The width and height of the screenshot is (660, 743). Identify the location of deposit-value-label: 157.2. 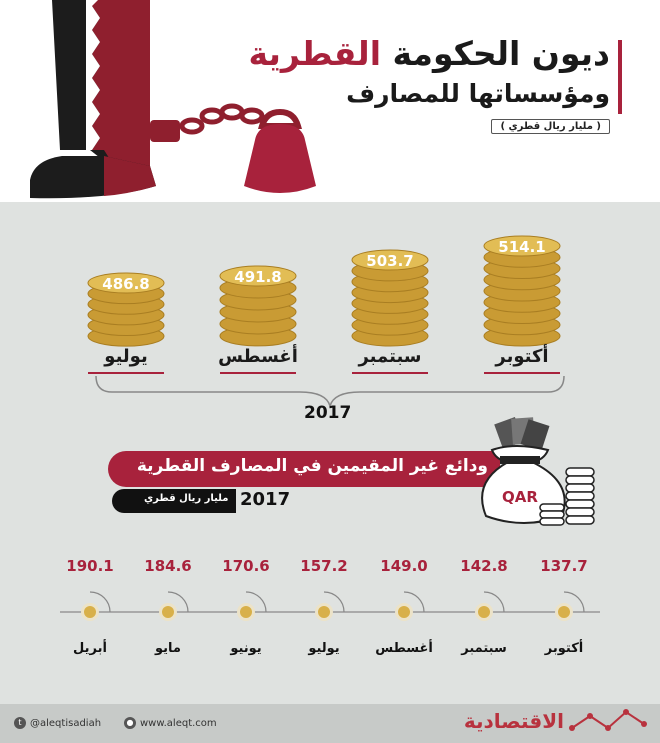
(324, 566).